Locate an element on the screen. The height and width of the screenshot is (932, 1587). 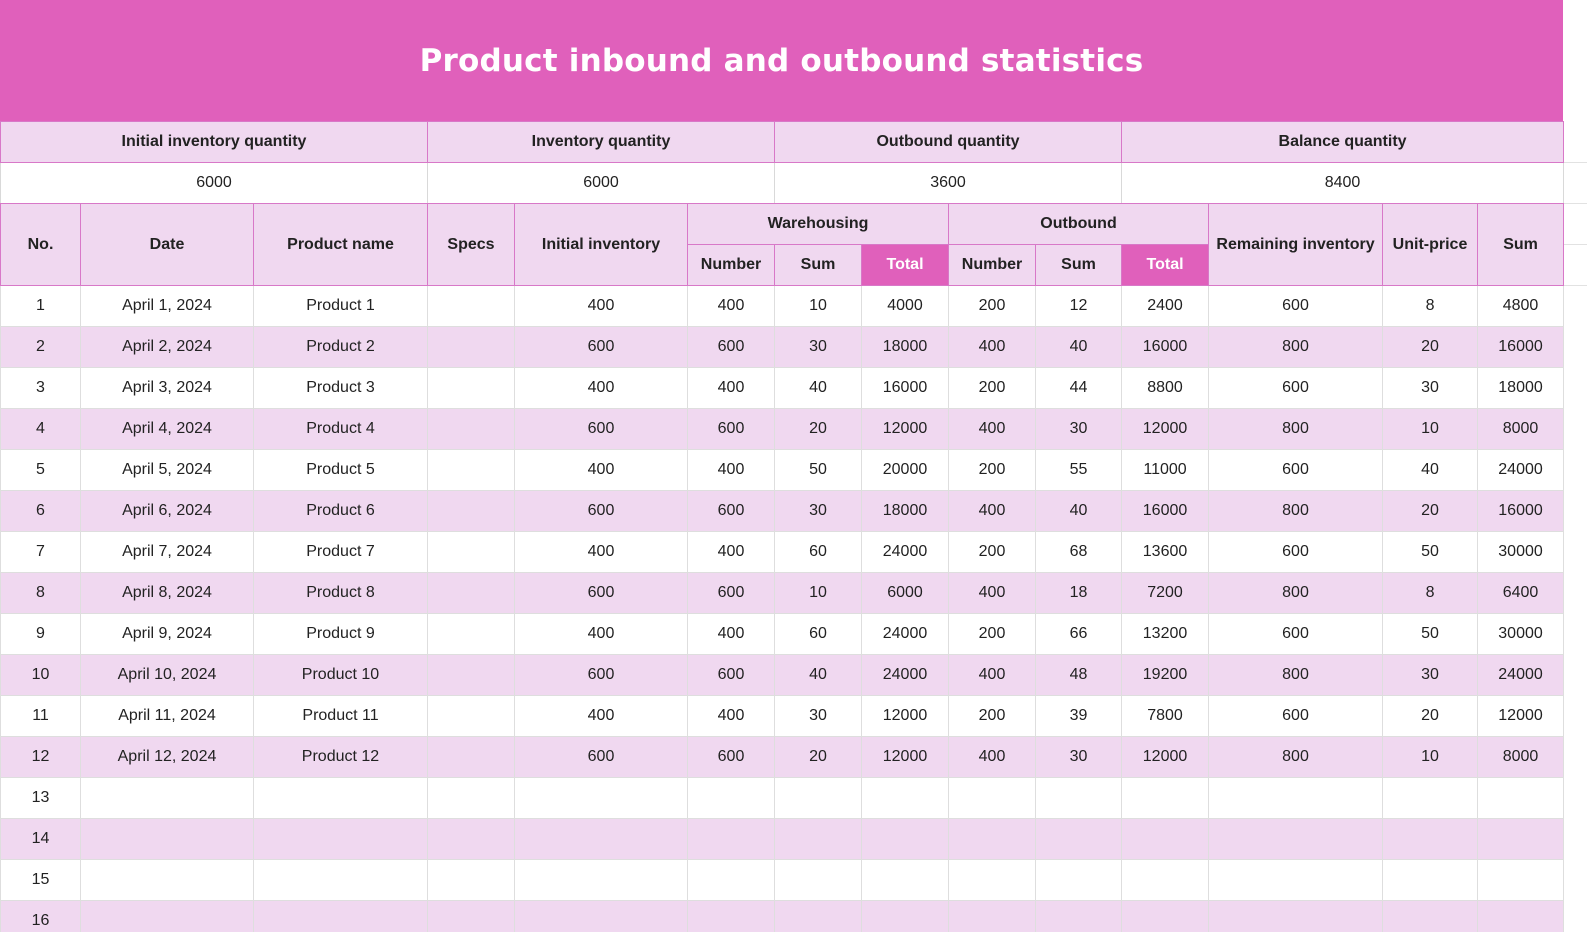
cell-outbound-sum: 12 is located at coordinates (1078, 306).